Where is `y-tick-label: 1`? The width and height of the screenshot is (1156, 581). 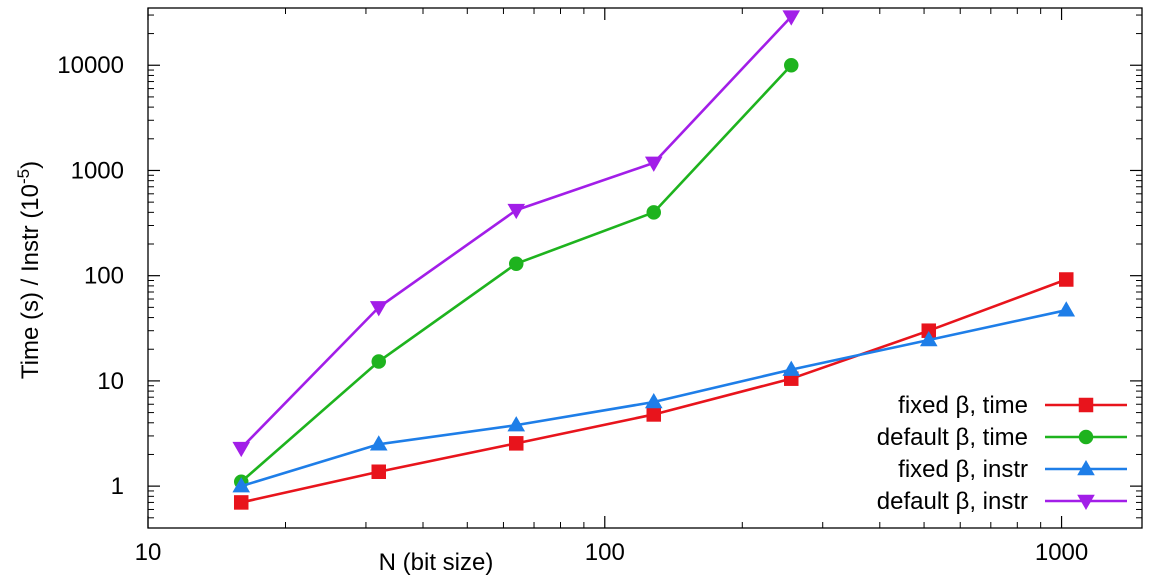
y-tick-label: 1 is located at coordinates (117, 486).